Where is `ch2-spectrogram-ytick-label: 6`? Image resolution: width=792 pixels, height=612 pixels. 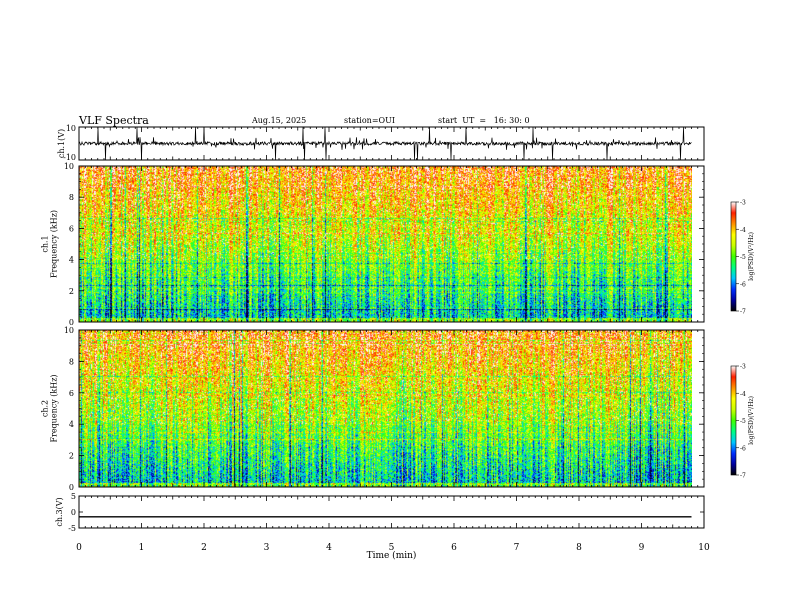 ch2-spectrogram-ytick-label: 6 is located at coordinates (71, 393).